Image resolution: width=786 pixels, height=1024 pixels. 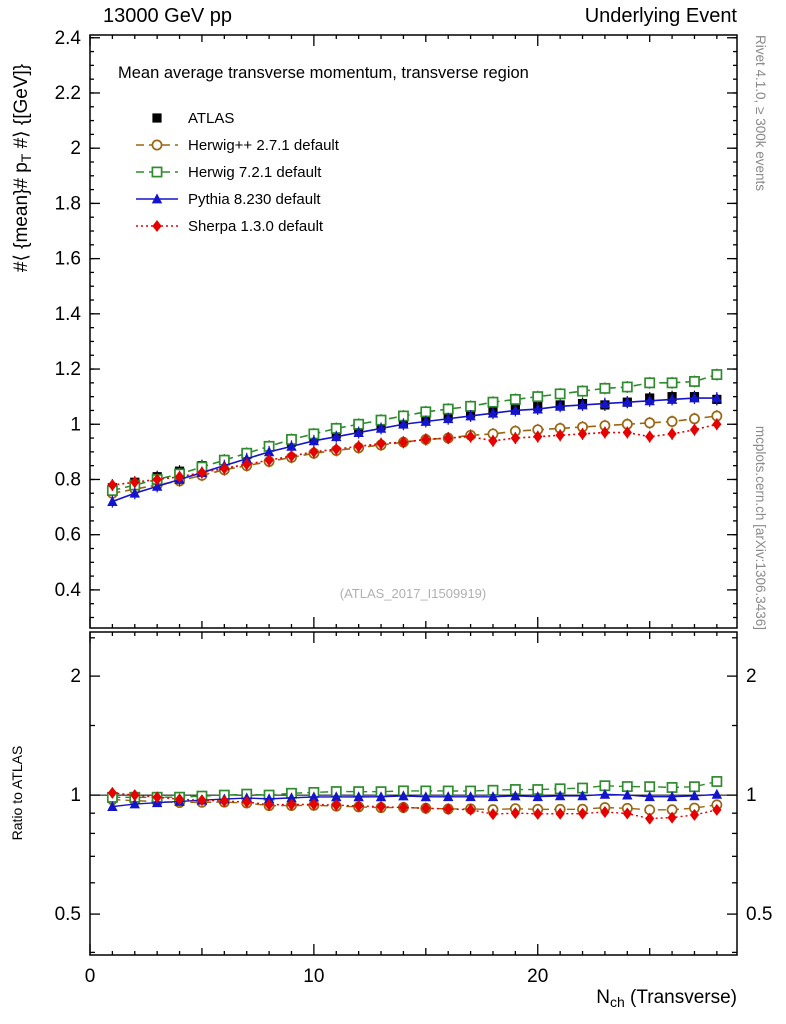 What do you see at coordinates (26, 157) in the screenshot?
I see `y-axis-label-sub: T` at bounding box center [26, 157].